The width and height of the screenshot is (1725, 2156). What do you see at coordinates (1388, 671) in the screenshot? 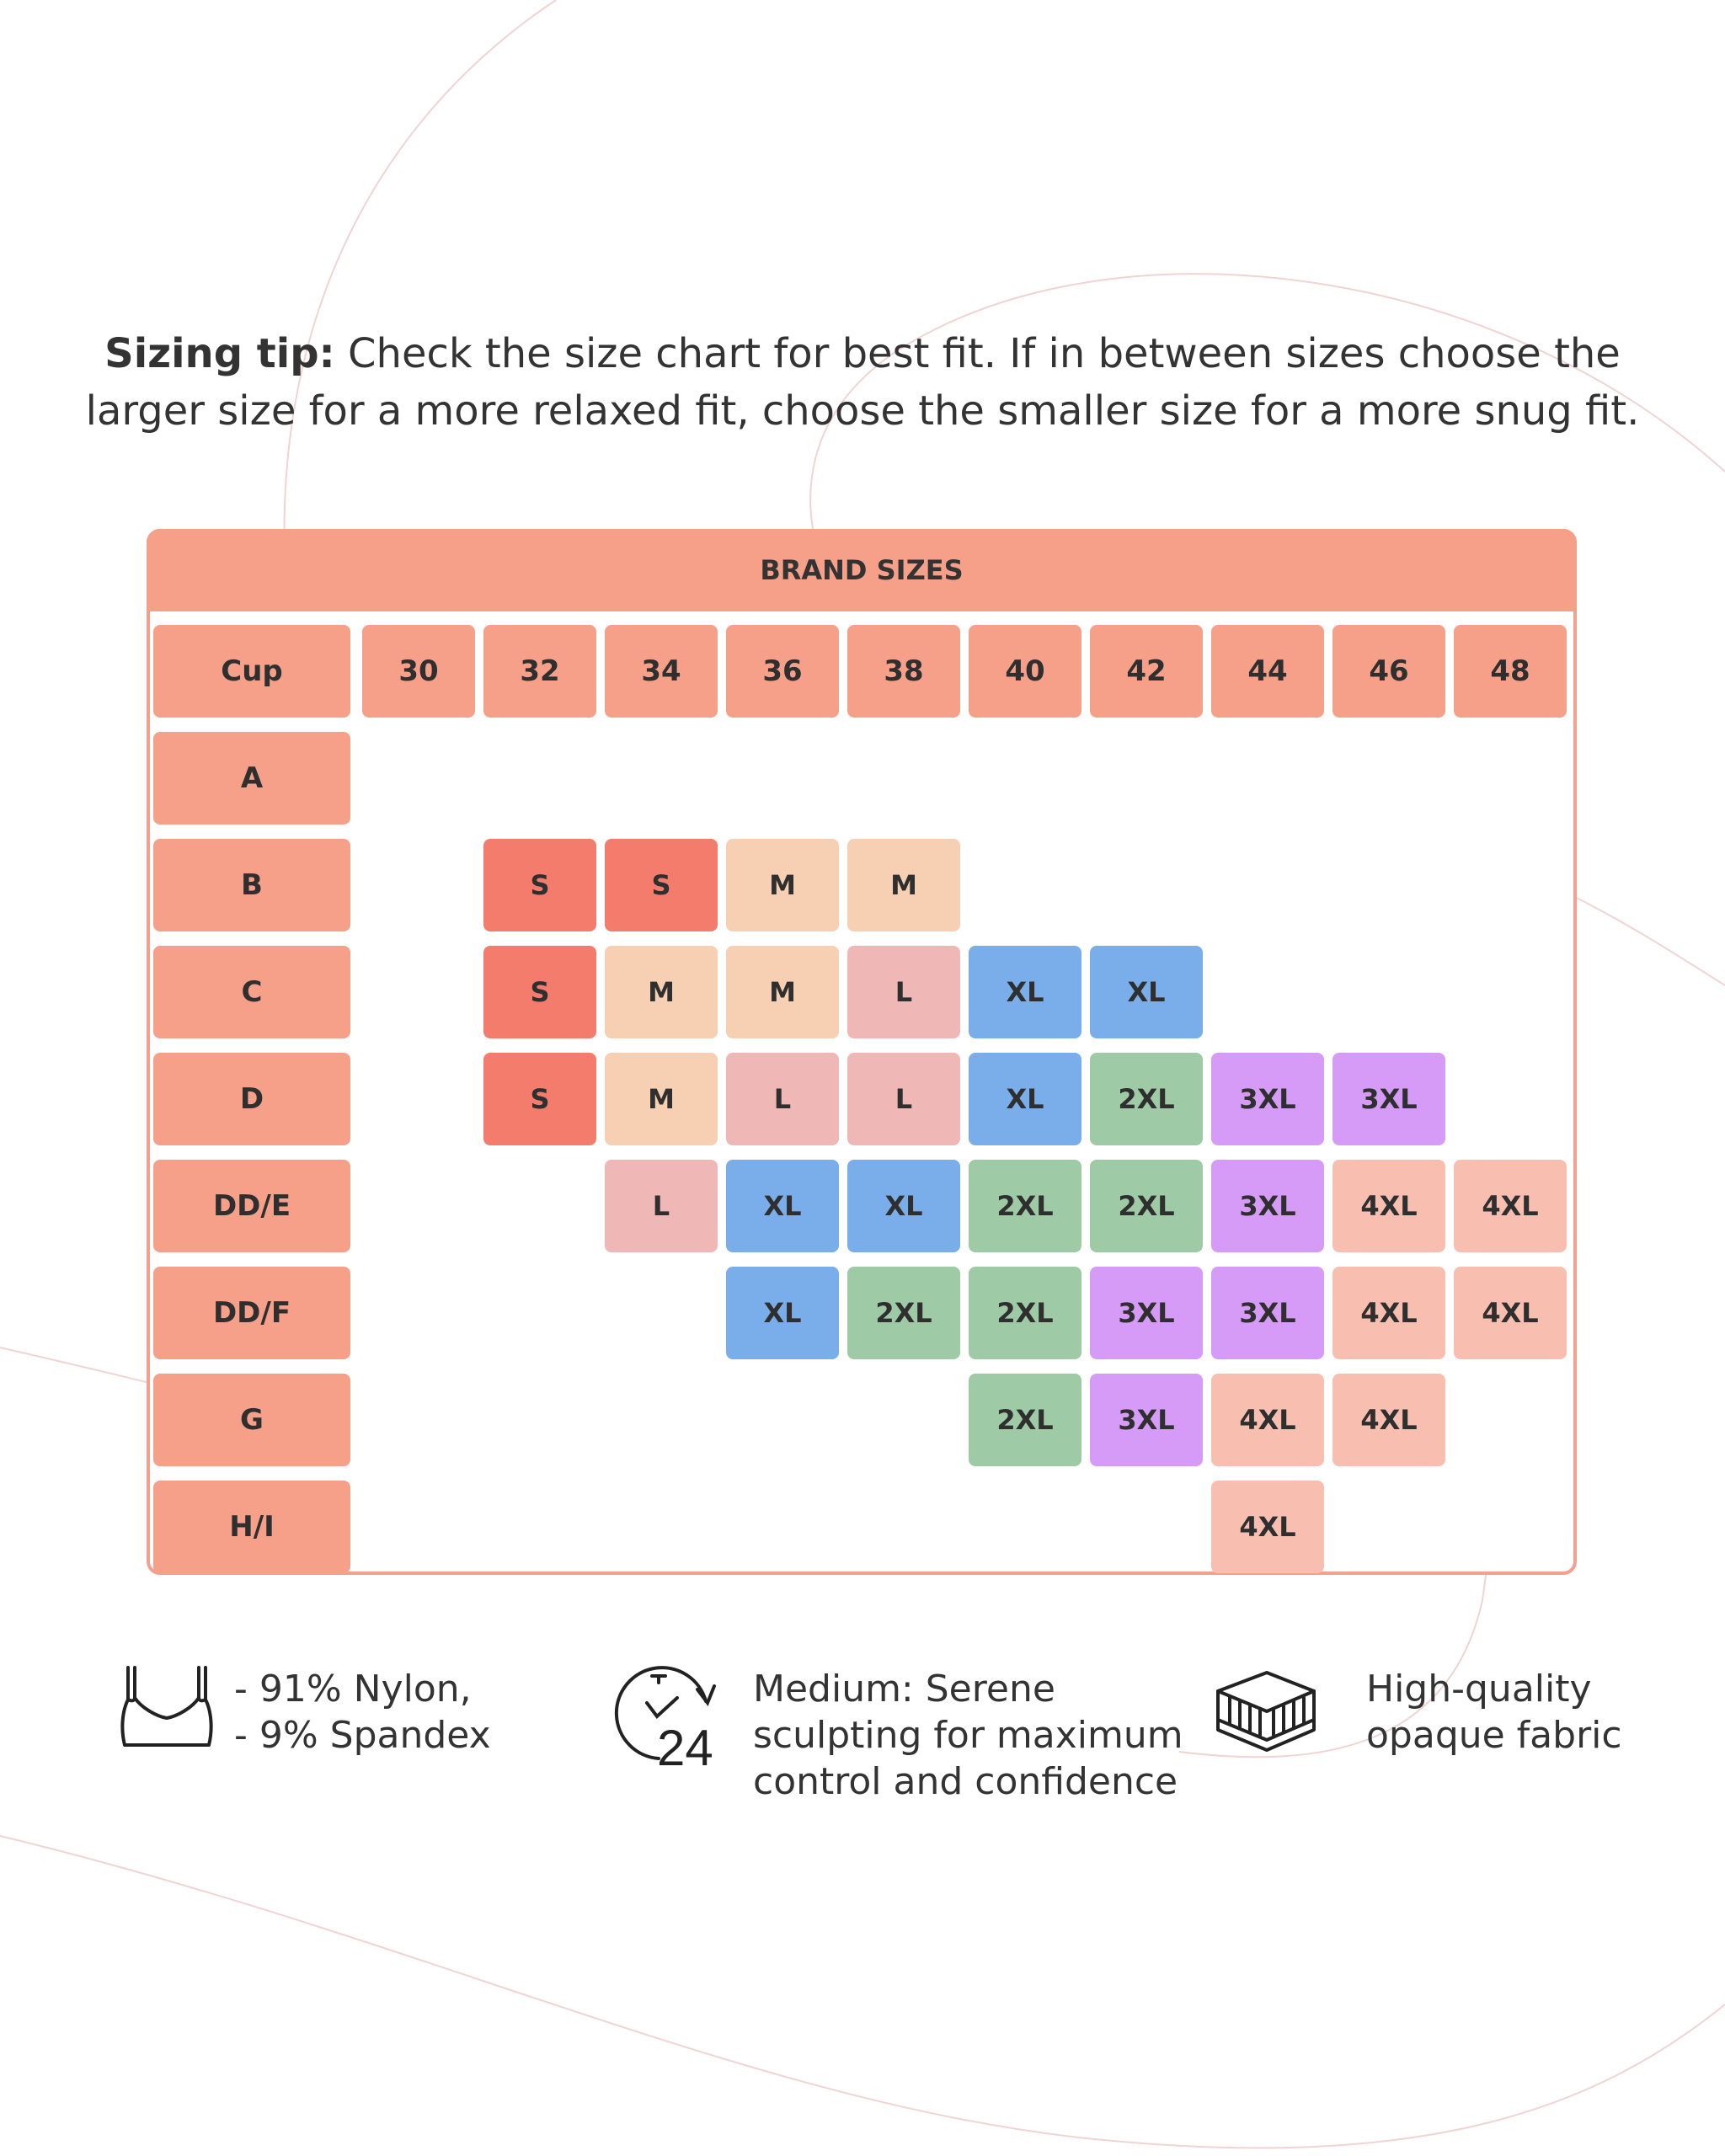
I see `band-header: 46` at bounding box center [1388, 671].